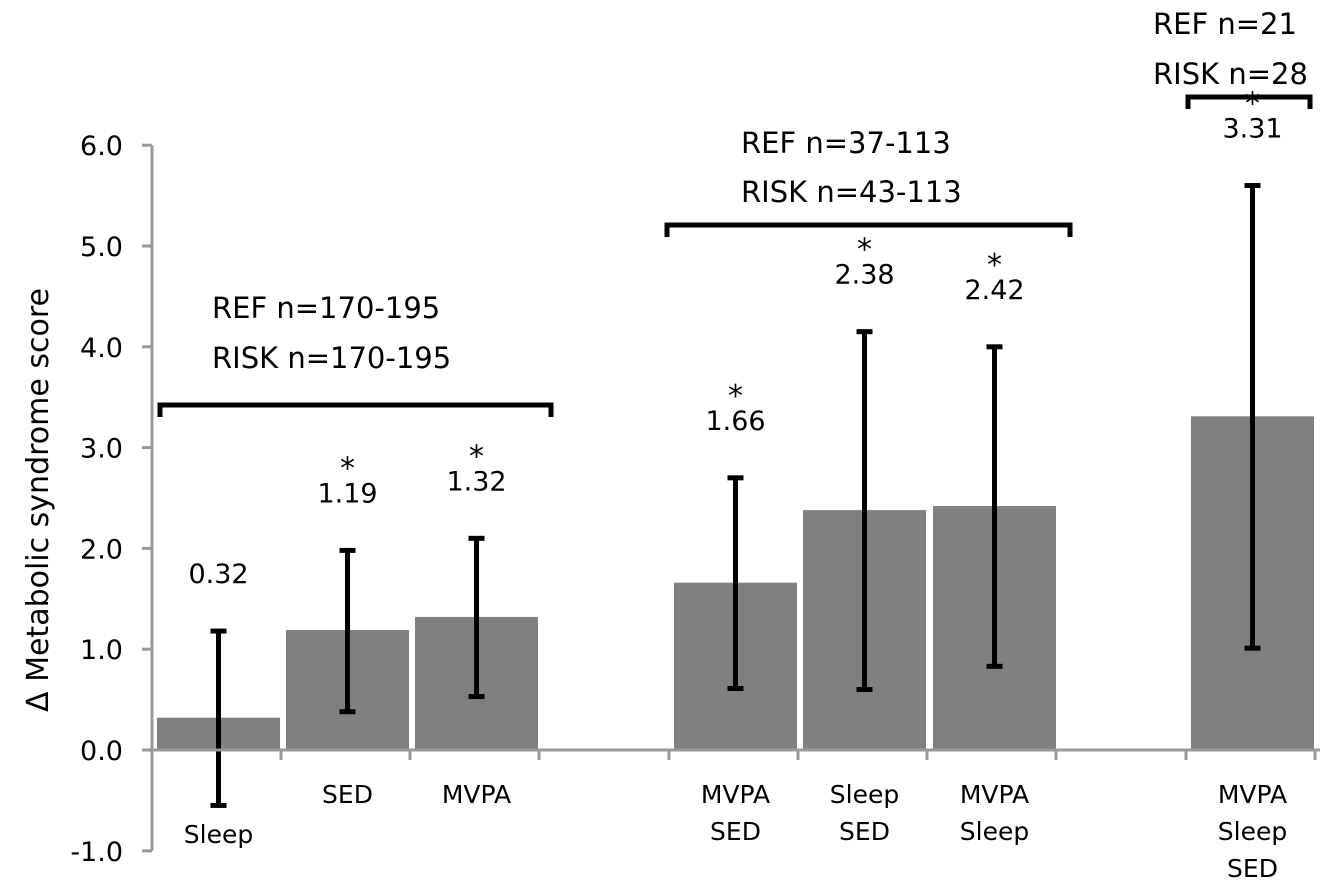  I want to click on y-tick-label: 3.0, so click(101, 449).